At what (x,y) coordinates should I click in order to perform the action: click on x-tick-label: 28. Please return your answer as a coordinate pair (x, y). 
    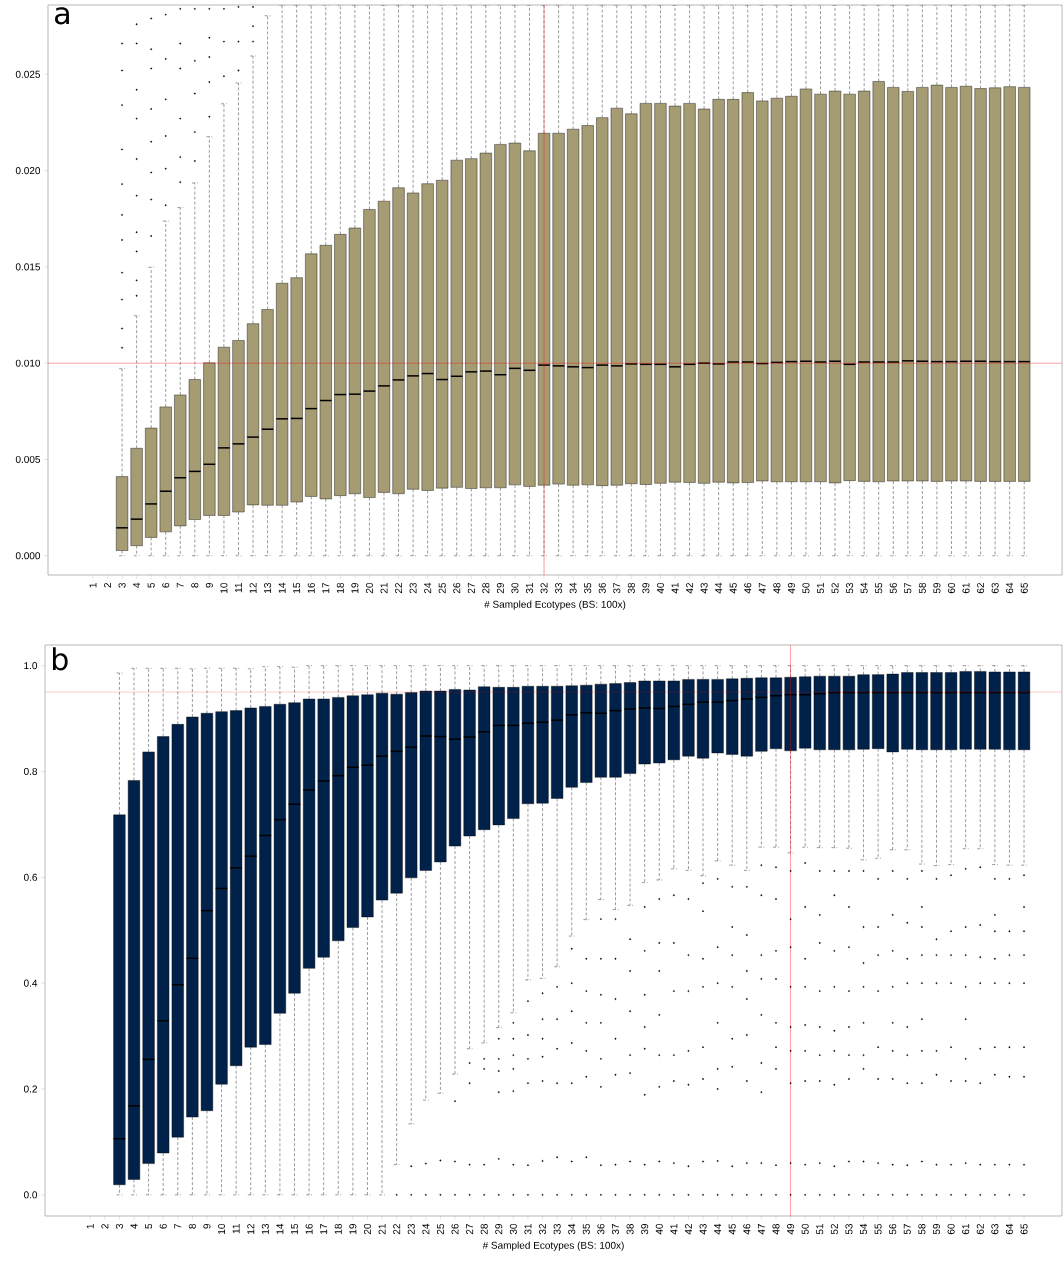
    Looking at the image, I should click on (486, 588).